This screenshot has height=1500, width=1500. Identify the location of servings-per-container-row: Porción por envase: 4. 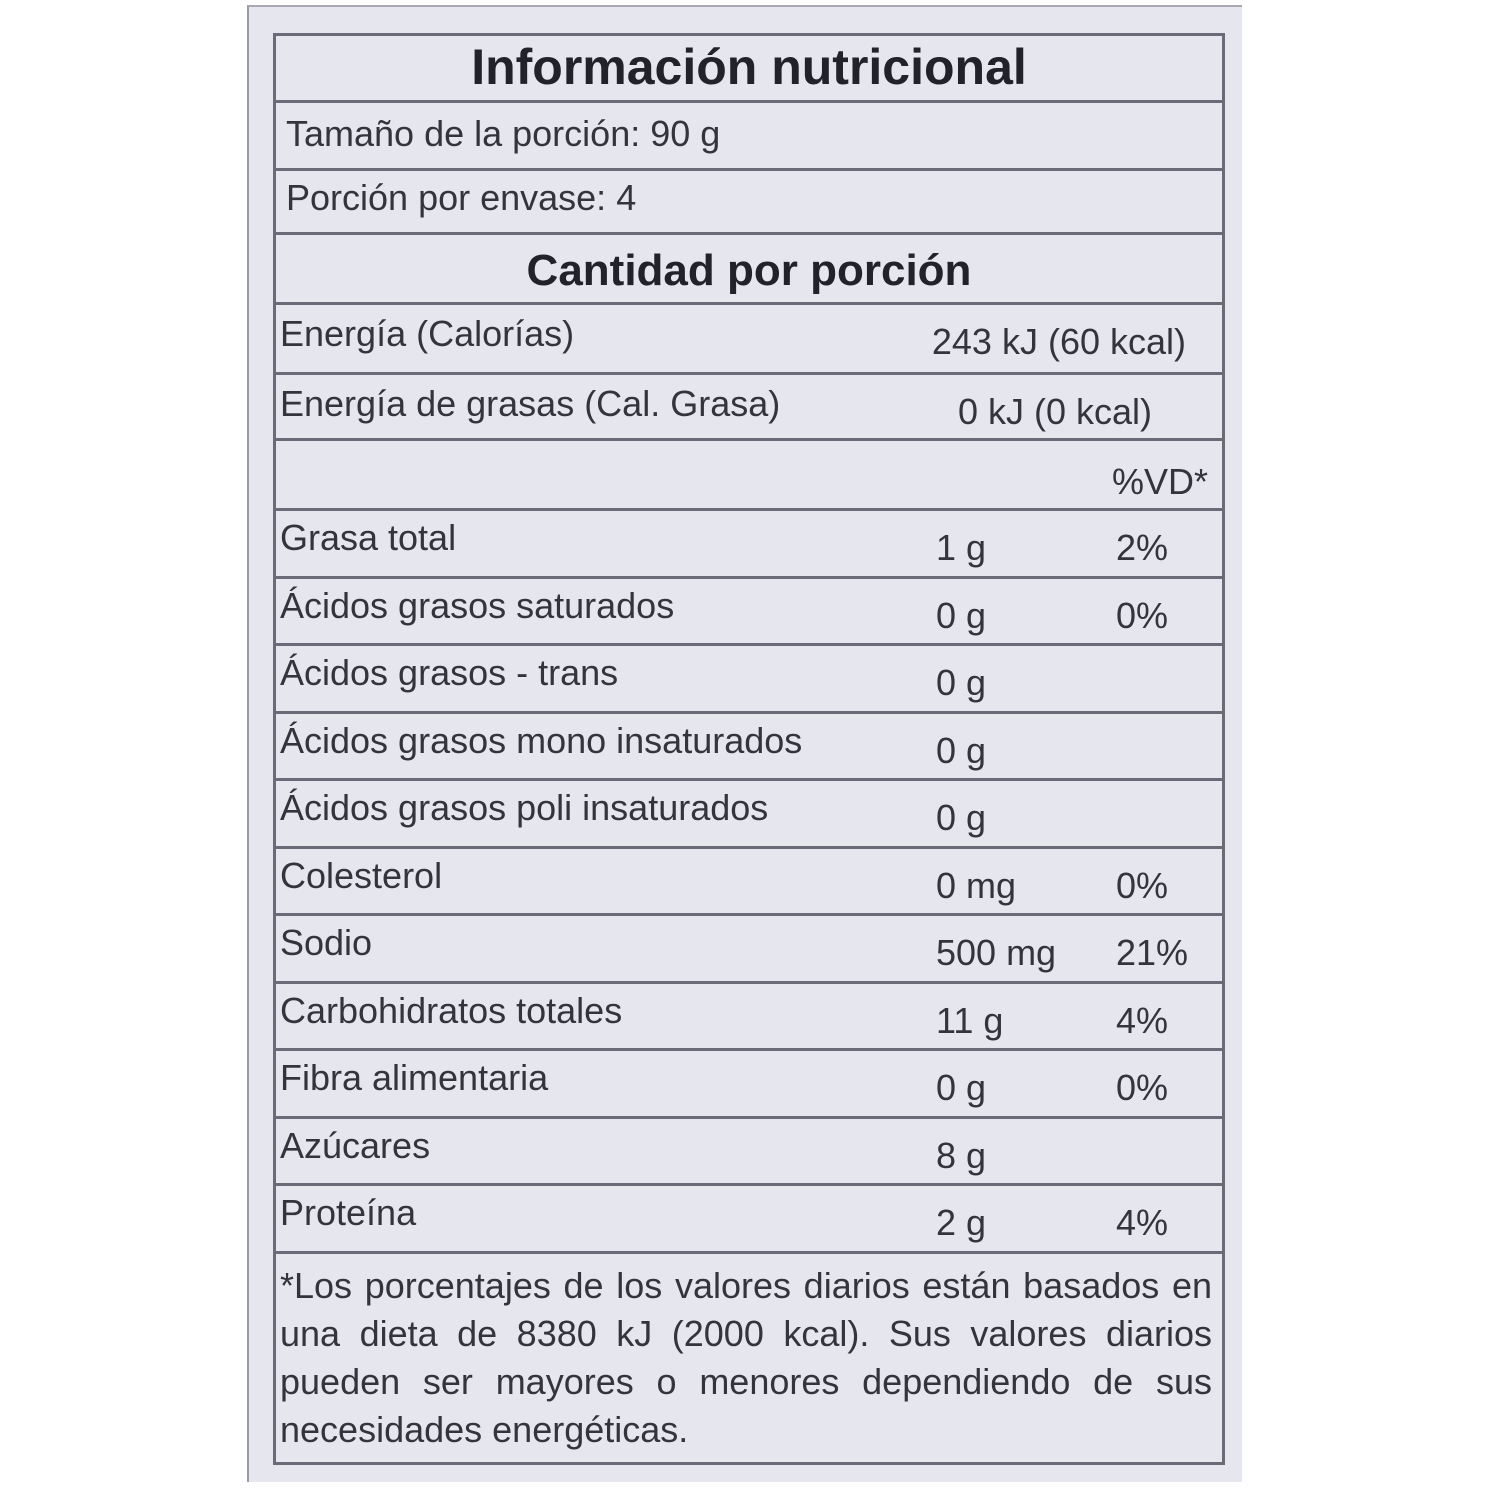
(749, 203).